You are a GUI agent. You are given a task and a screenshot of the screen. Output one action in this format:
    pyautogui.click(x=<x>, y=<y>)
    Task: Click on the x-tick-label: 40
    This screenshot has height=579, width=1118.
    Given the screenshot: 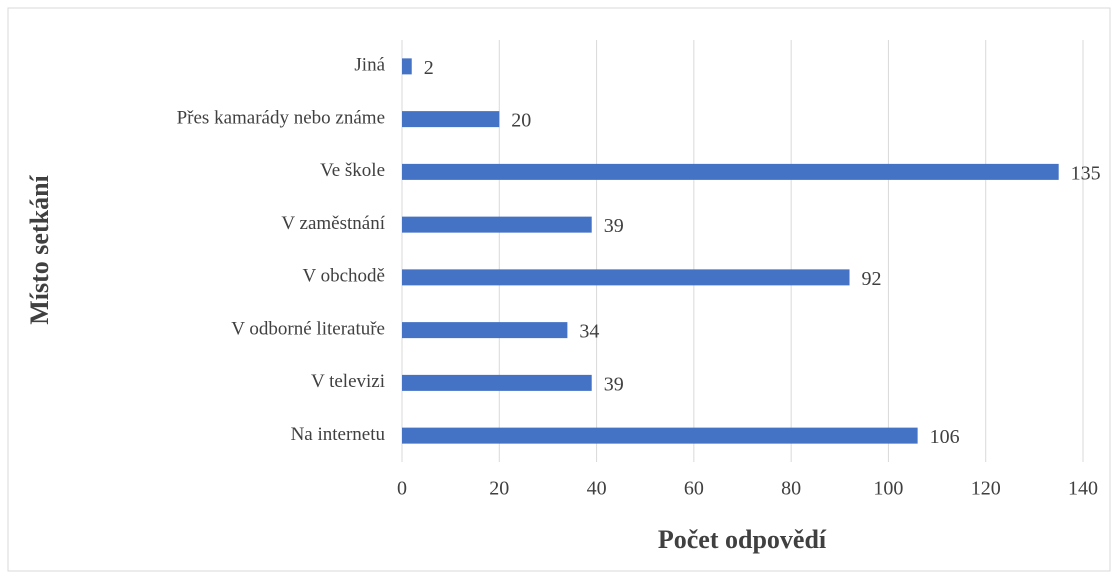 What is the action you would take?
    pyautogui.click(x=597, y=489)
    